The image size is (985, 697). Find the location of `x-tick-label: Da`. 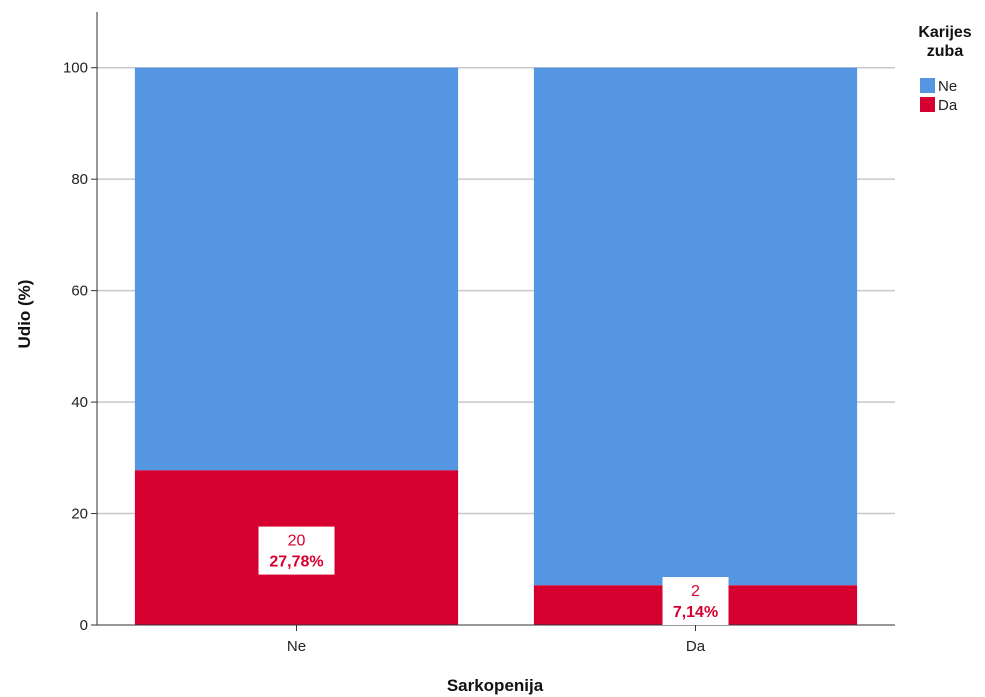

x-tick-label: Da is located at coordinates (696, 646).